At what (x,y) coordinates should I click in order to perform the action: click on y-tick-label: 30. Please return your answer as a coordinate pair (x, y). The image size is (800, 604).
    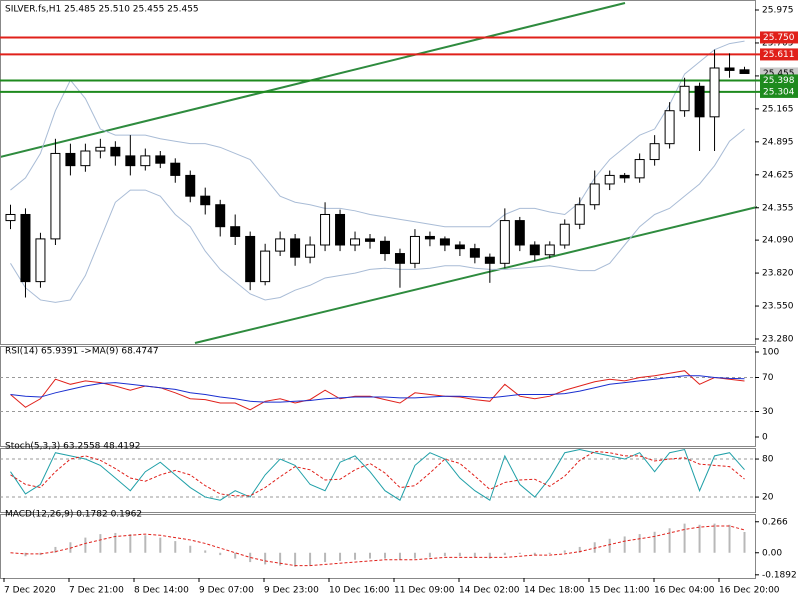
    Looking at the image, I should click on (768, 412).